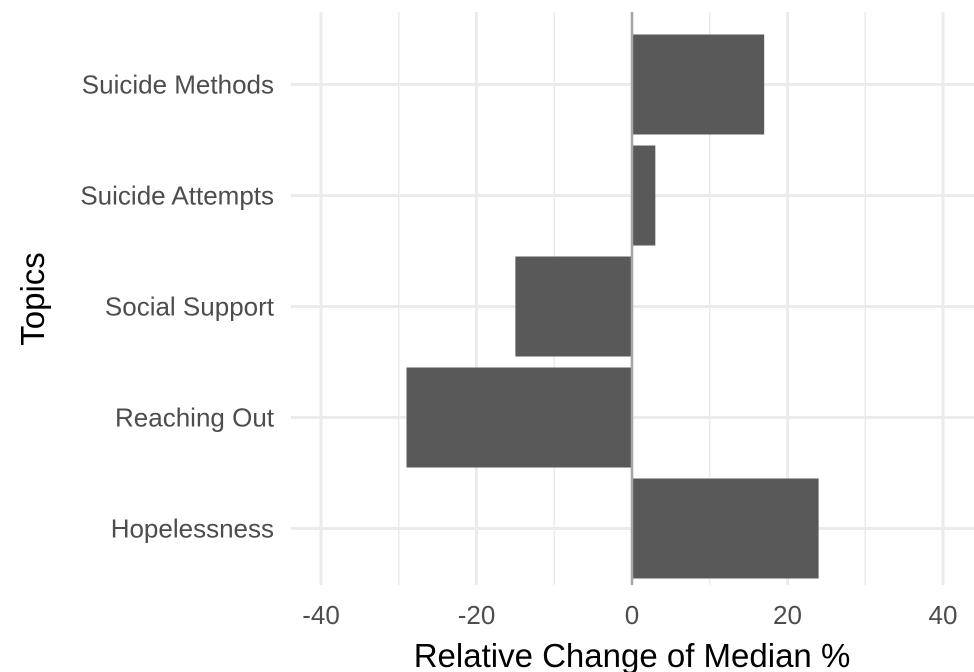 The width and height of the screenshot is (974, 672). Describe the element at coordinates (178, 85) in the screenshot. I see `y-tick-label: Suicide Methods` at that location.